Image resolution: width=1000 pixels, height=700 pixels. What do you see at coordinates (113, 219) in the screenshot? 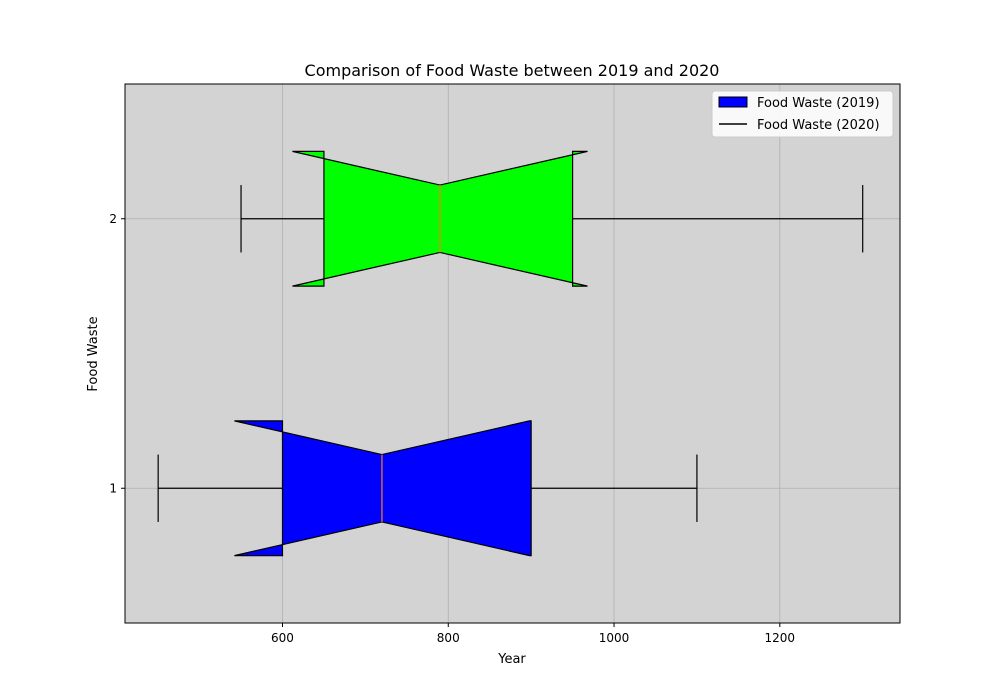
I see `y-tick-label: 2` at bounding box center [113, 219].